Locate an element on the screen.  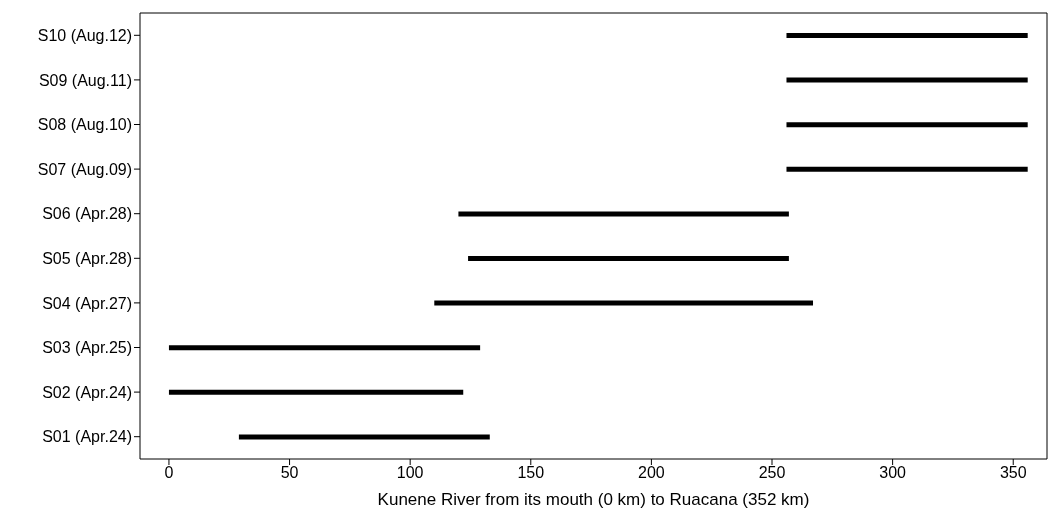
x-tick-label: 0 is located at coordinates (169, 473).